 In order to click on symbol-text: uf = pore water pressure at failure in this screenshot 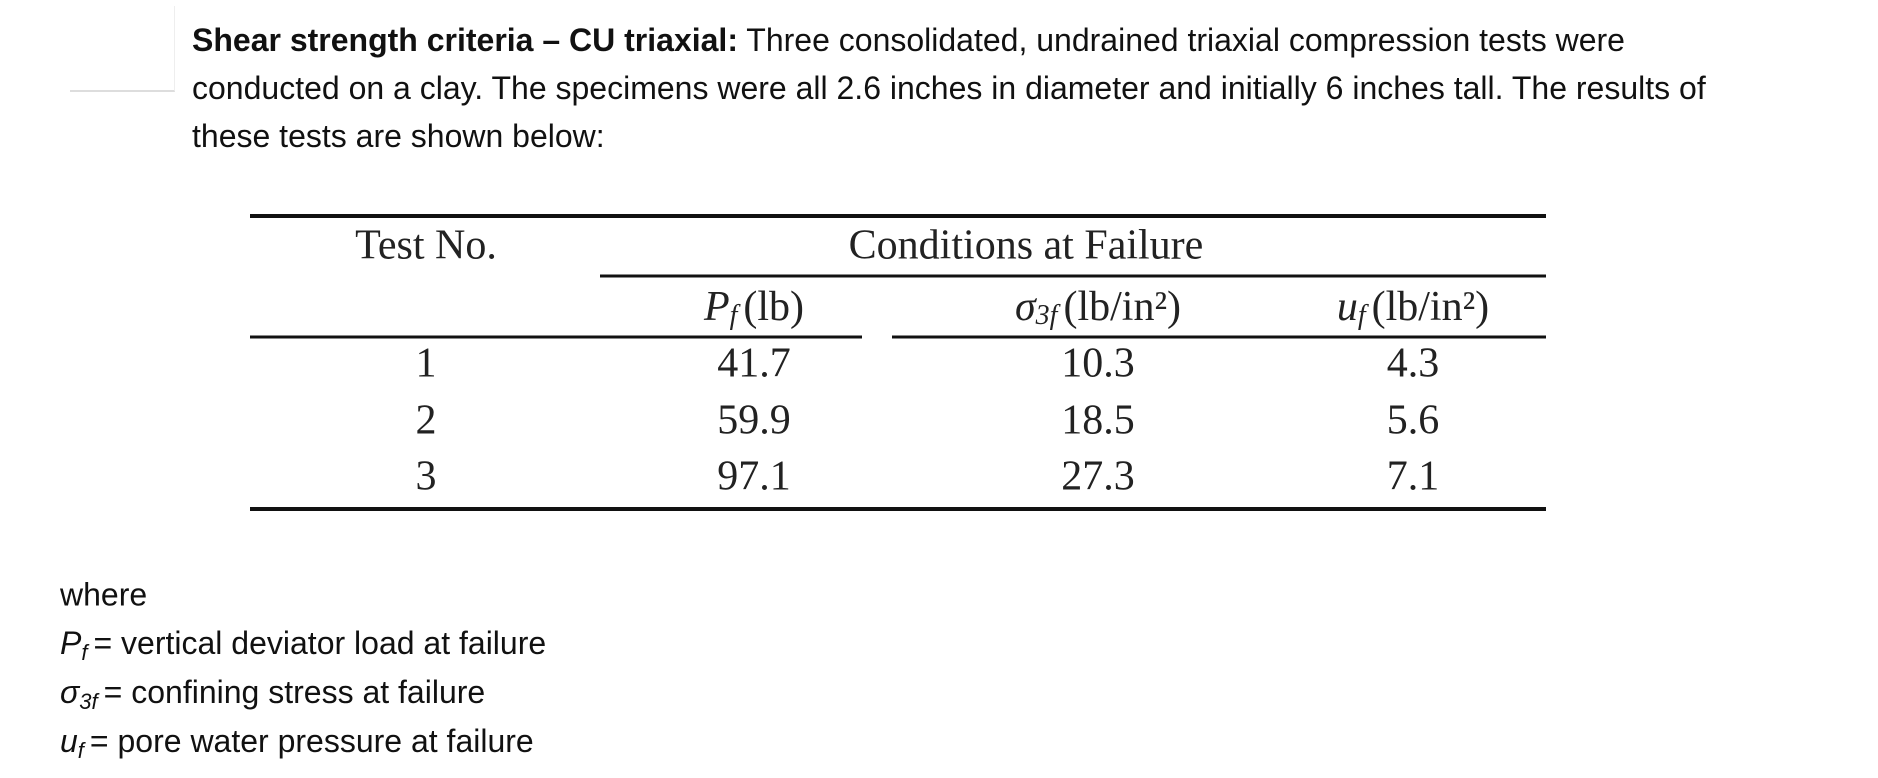, I will do `click(297, 742)`.